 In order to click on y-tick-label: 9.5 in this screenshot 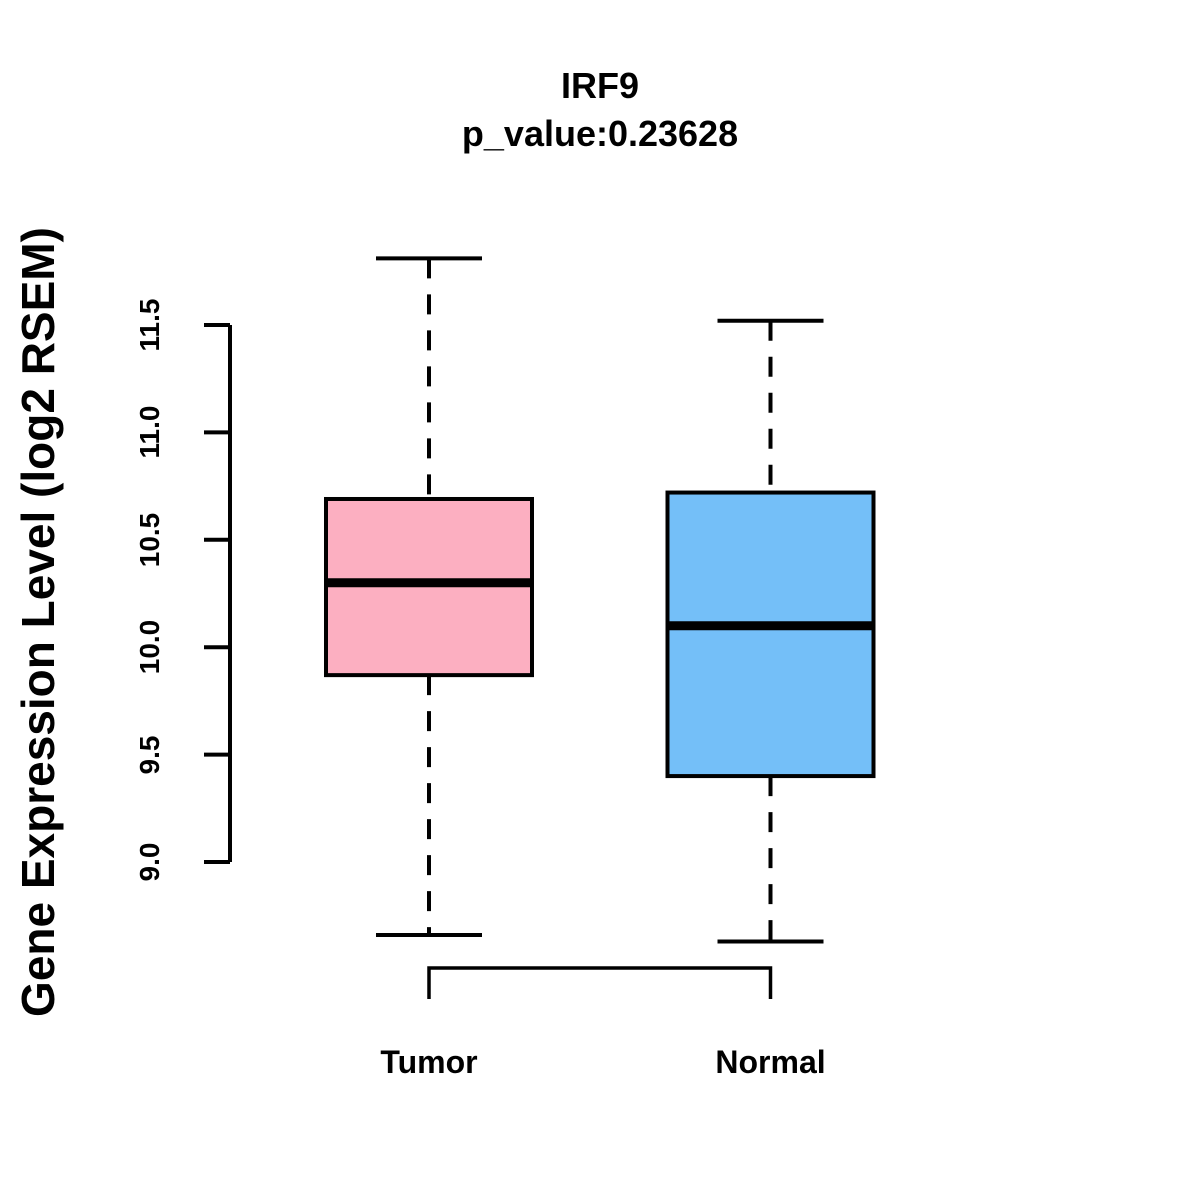, I will do `click(149, 755)`.